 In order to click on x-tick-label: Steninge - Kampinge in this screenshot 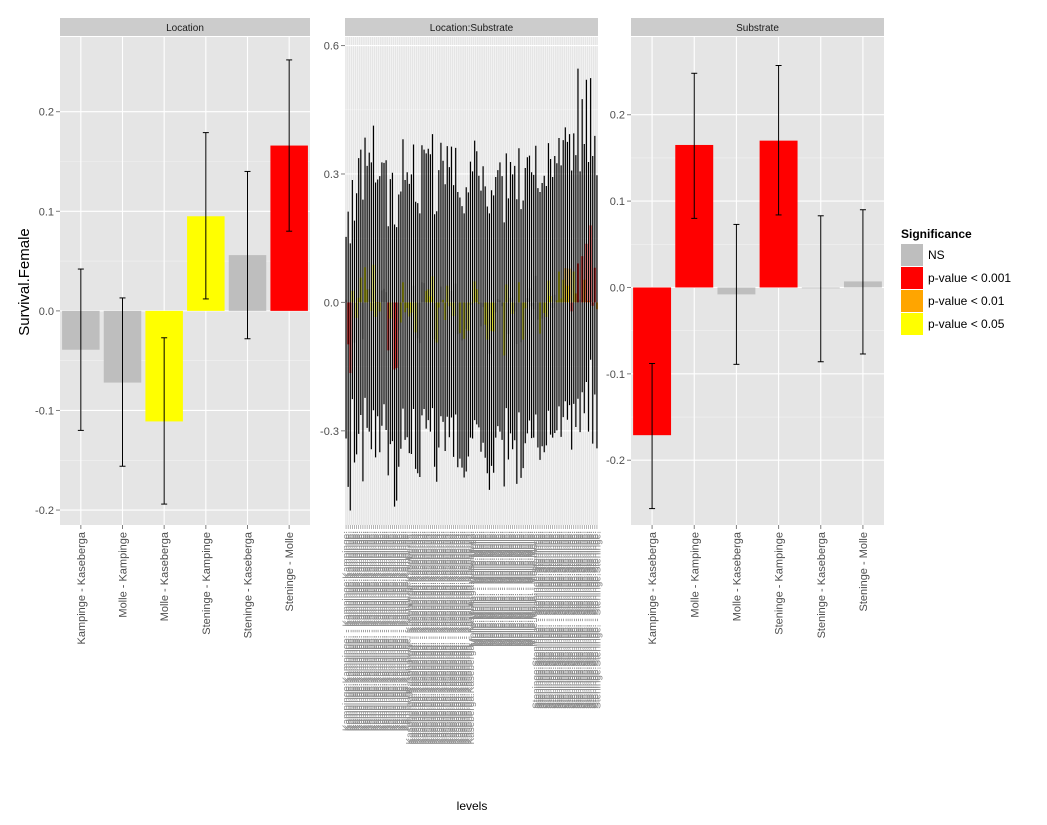, I will do `click(207, 583)`.